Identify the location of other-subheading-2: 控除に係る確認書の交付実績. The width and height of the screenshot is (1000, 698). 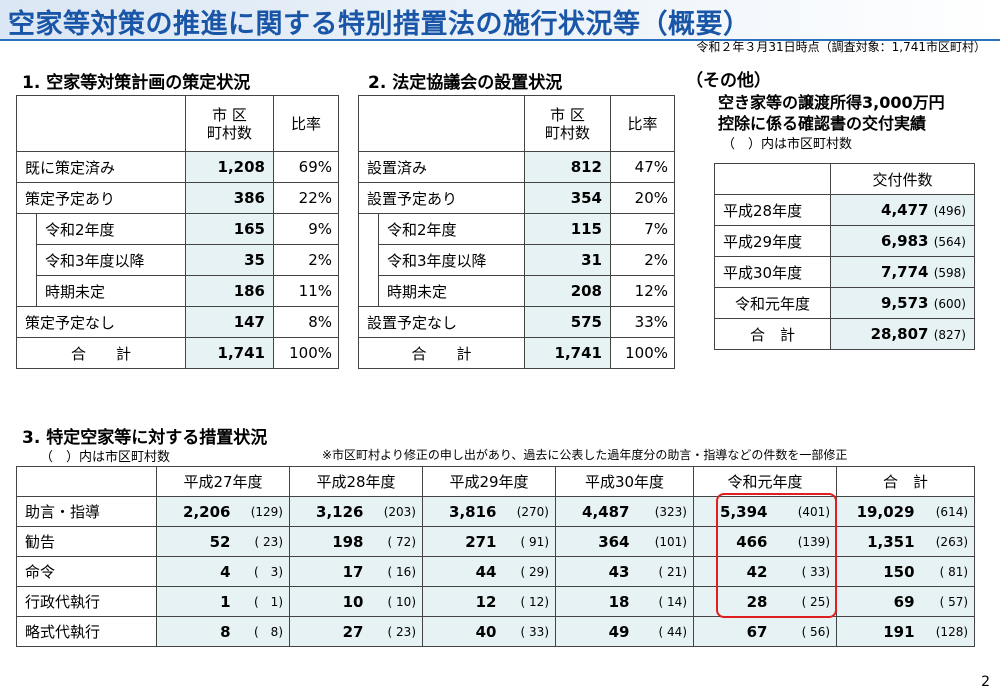
(822, 123).